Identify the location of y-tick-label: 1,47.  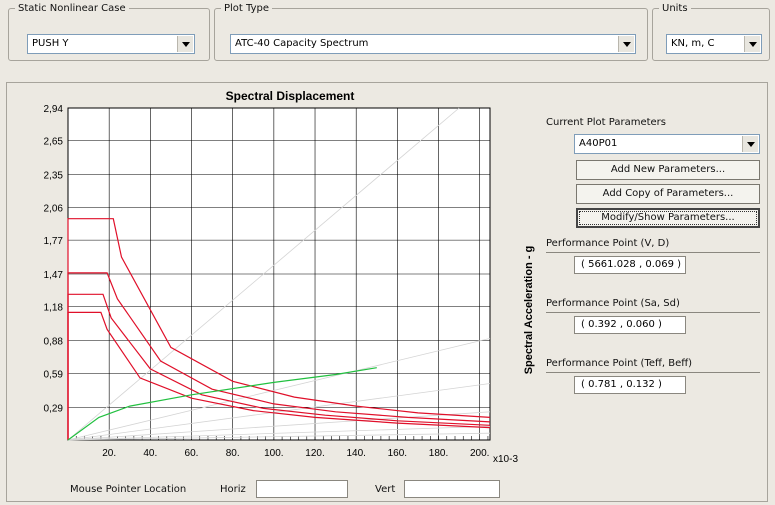
(54, 275).